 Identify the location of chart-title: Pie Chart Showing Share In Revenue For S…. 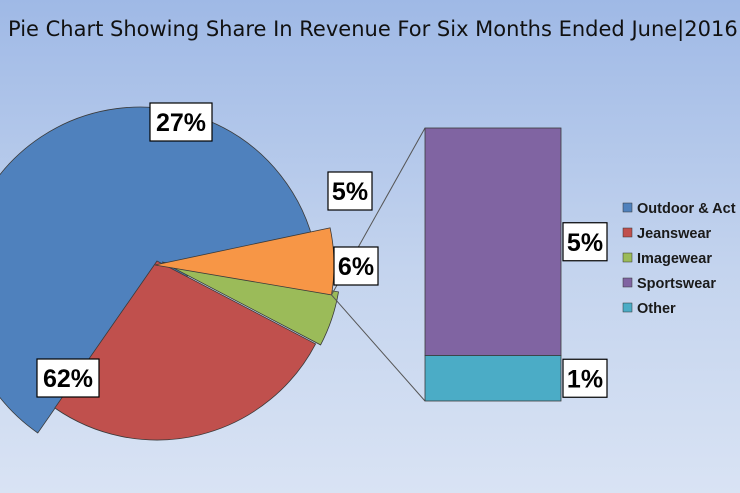
(373, 29).